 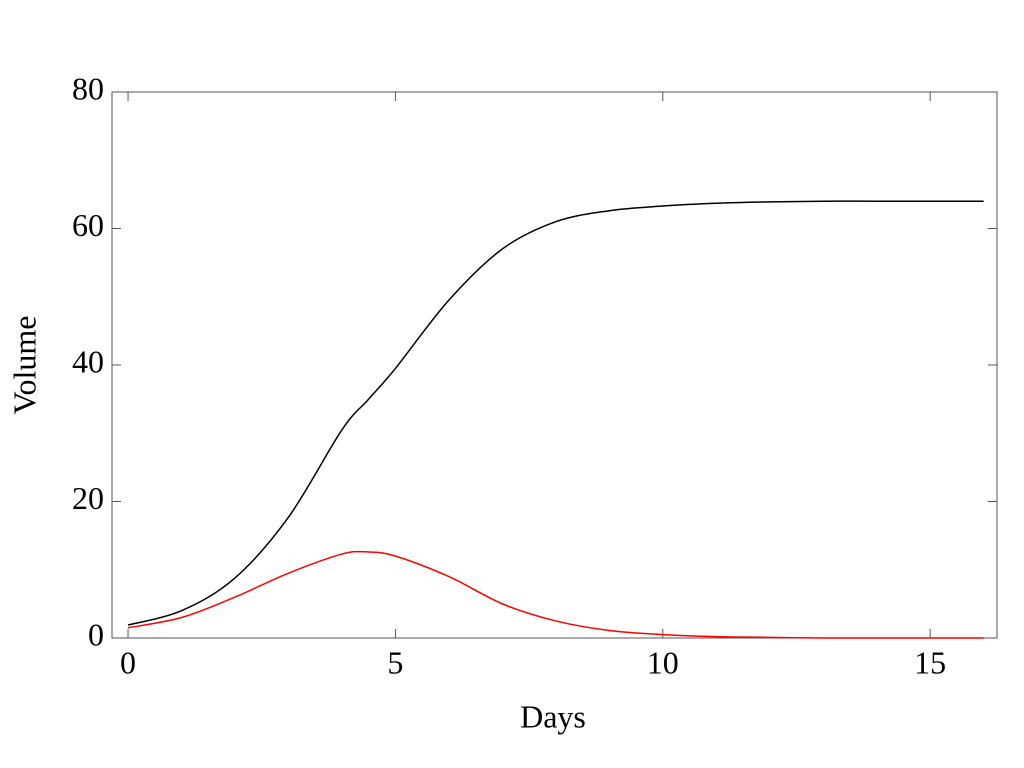 I want to click on y-tick-label: 60, so click(x=88, y=225).